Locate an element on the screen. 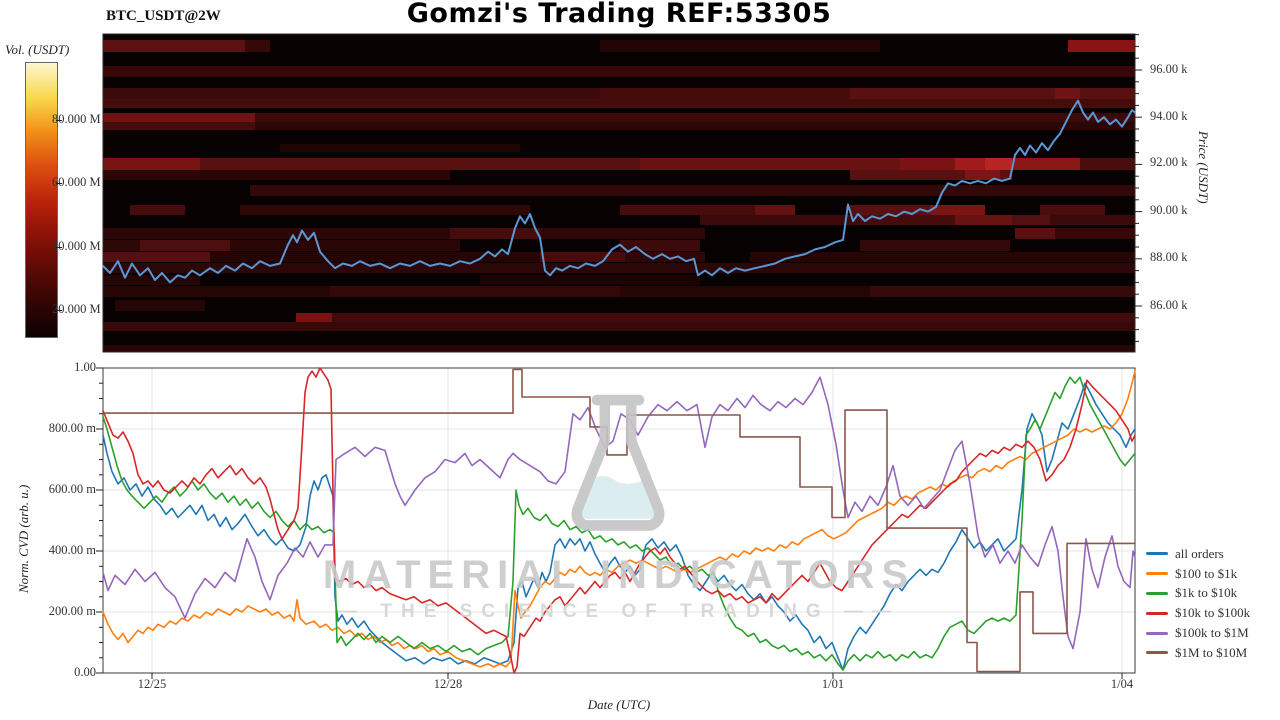 Image resolution: width=1280 pixels, height=720 pixels. price-tick-label: 94.00 k is located at coordinates (1169, 116).